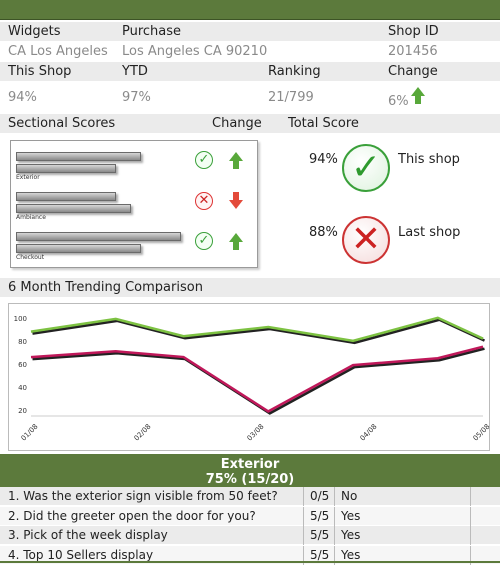 This screenshot has width=500, height=565. What do you see at coordinates (323, 159) in the screenshot?
I see `this-shop-percent: 94%` at bounding box center [323, 159].